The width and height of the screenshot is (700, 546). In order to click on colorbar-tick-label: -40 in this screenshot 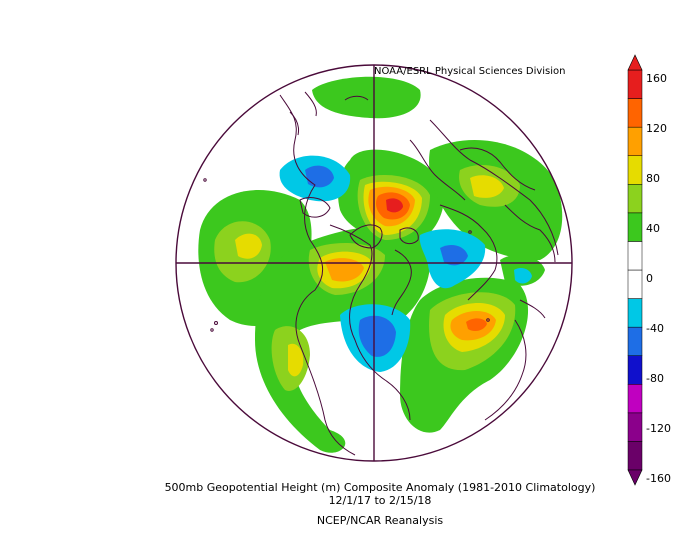, I will do `click(655, 328)`.